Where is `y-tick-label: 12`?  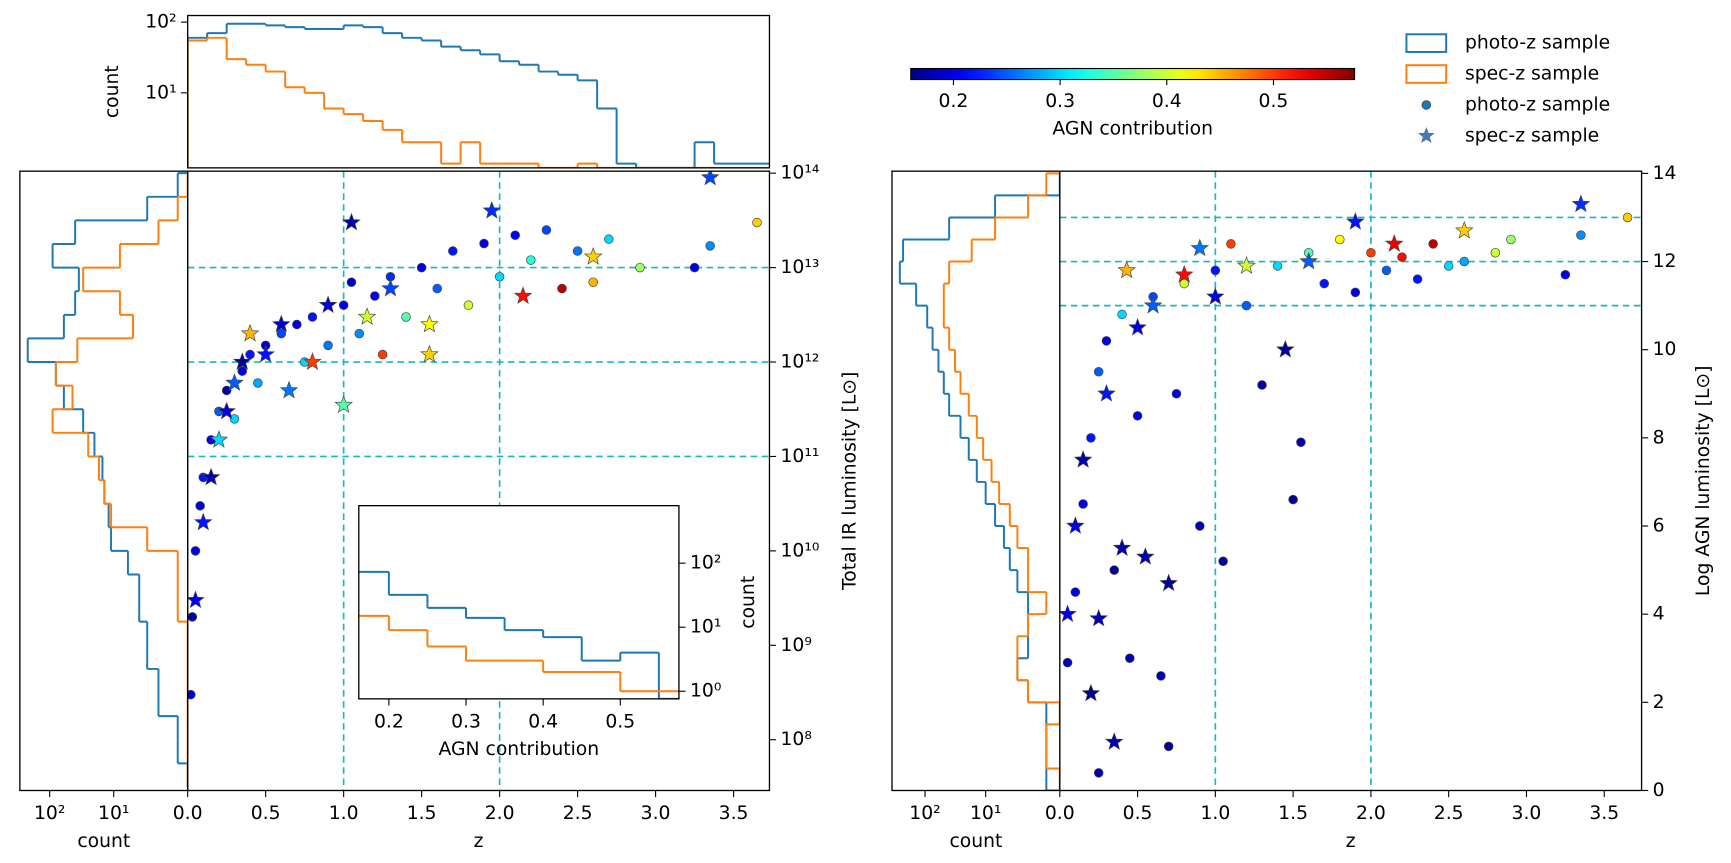 y-tick-label: 12 is located at coordinates (1665, 261).